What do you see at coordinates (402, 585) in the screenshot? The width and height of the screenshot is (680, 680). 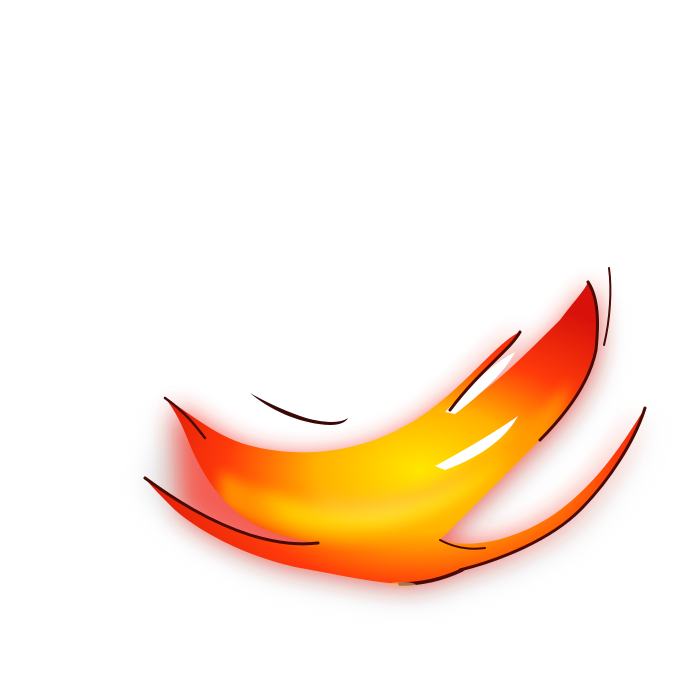 I see `flame-tip` at bounding box center [402, 585].